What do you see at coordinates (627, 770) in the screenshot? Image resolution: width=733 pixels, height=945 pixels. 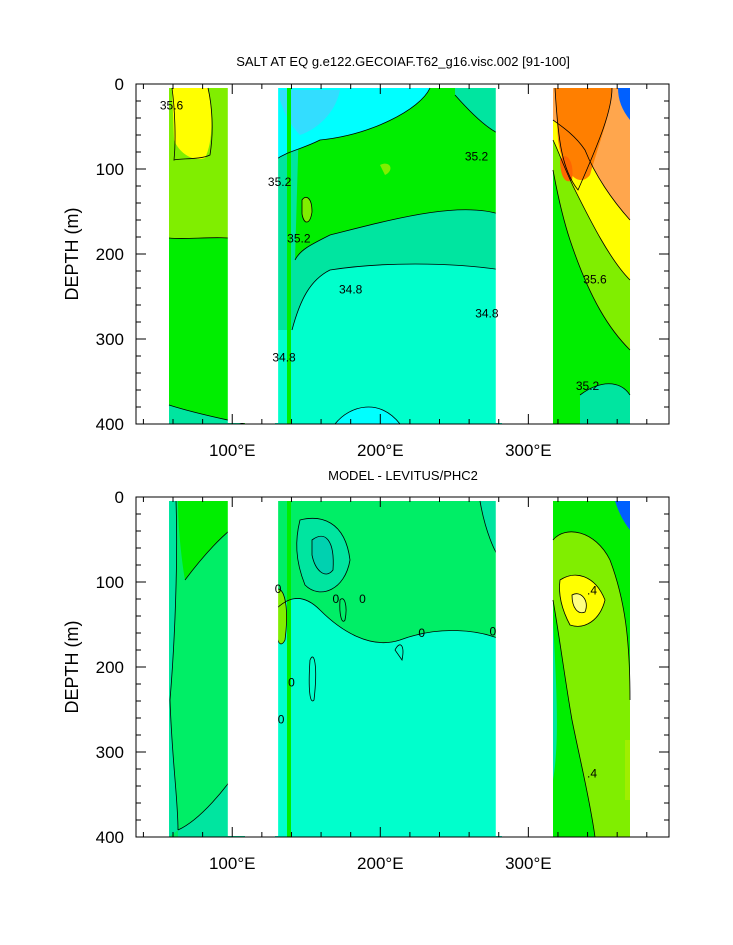 I see `bottom-fill-east-yellow-strip` at bounding box center [627, 770].